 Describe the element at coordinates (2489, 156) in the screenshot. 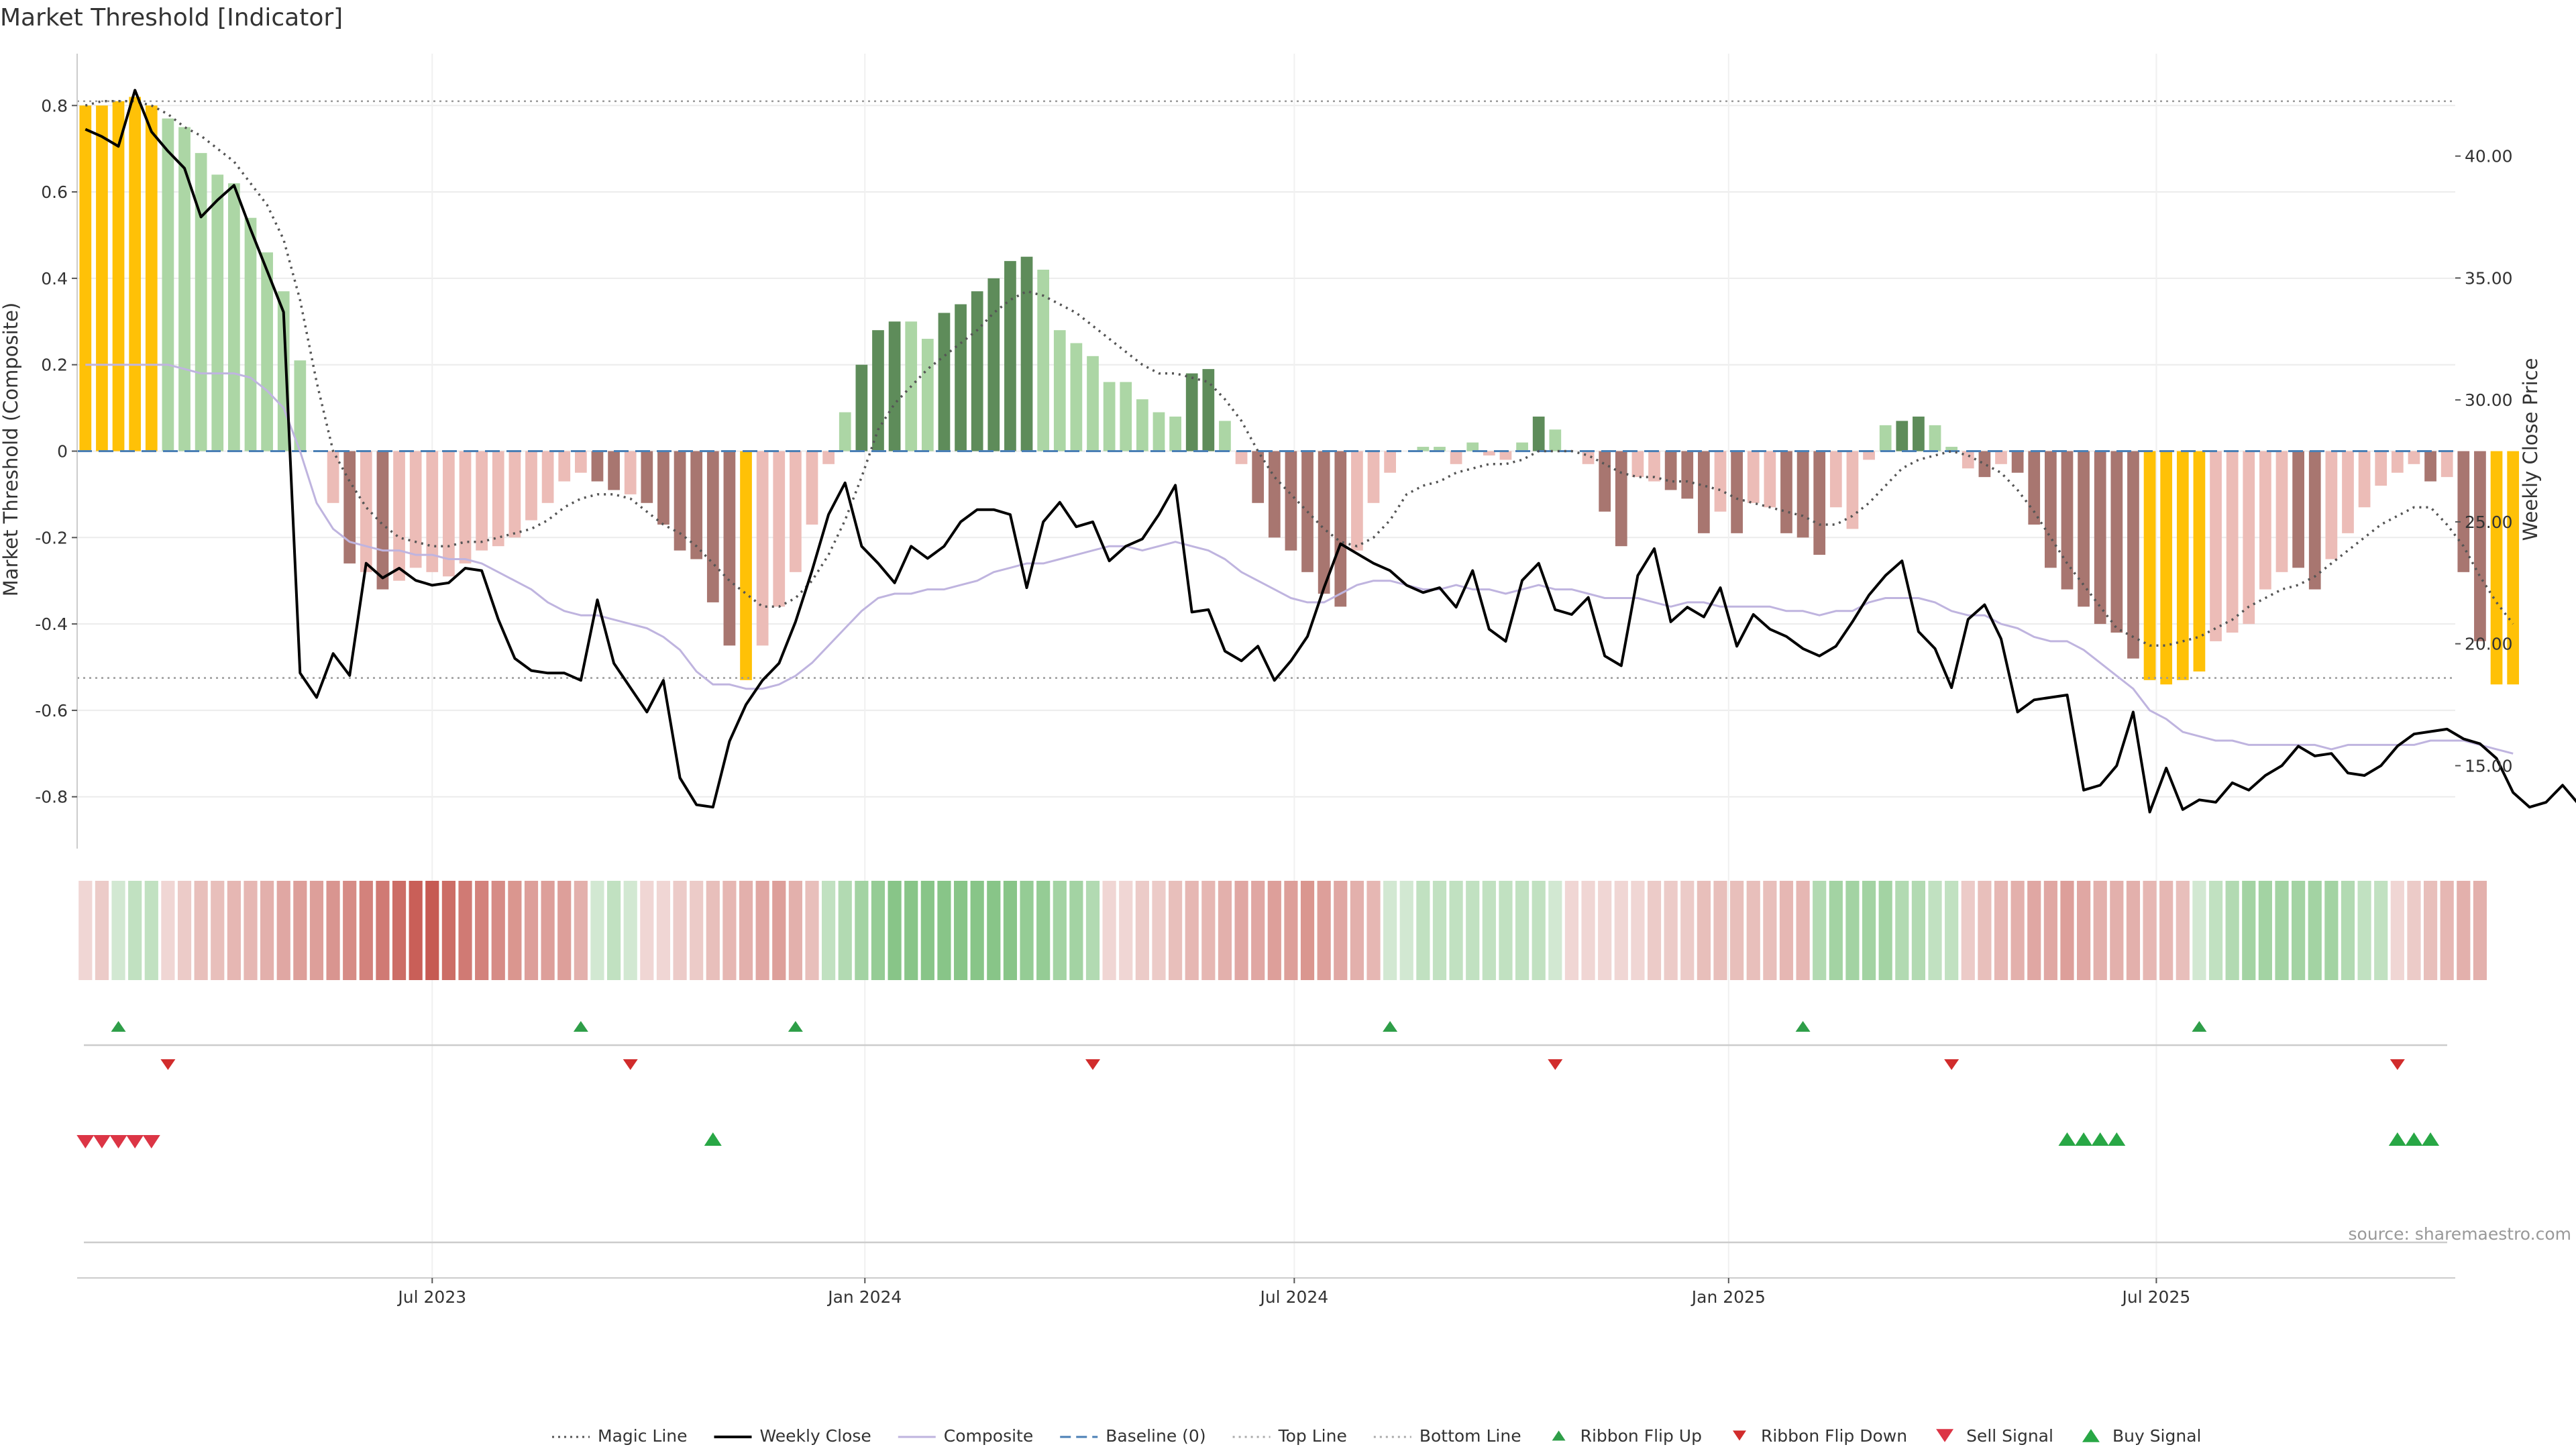

I see `right-tick-label: 40.00` at that location.